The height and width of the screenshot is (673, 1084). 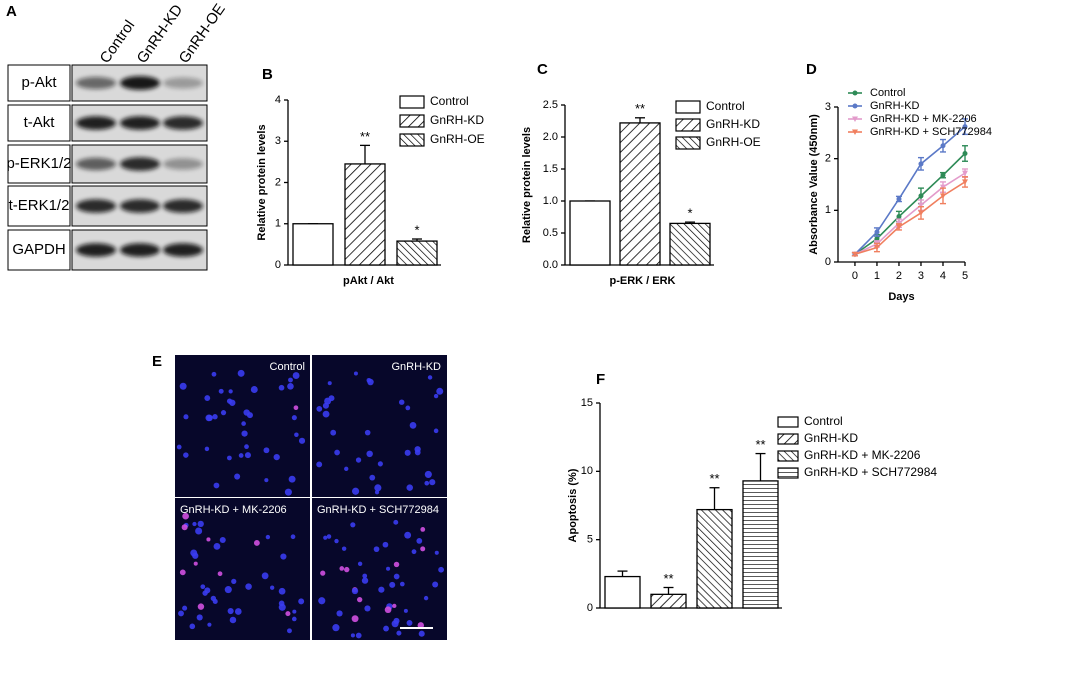 I want to click on y-tick-label: 4, so click(x=278, y=100).